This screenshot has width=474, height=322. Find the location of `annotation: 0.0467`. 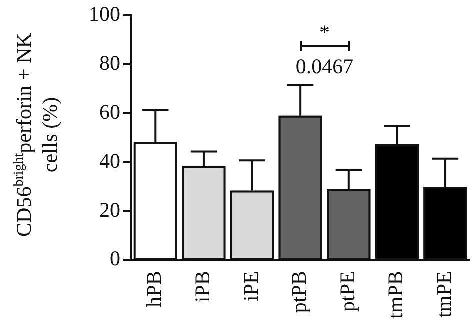

annotation: 0.0467 is located at coordinates (325, 67).